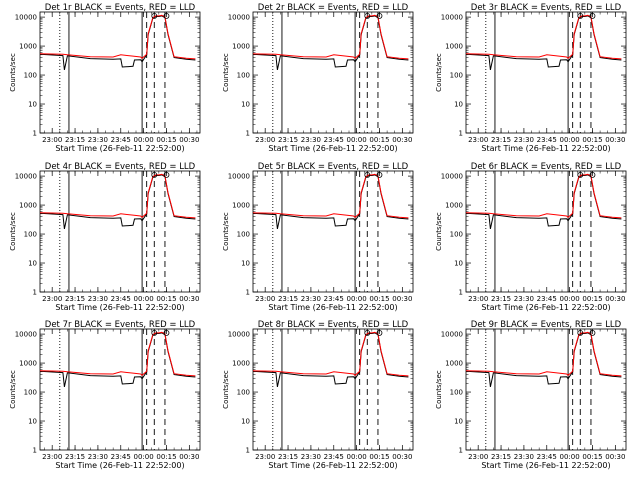 This screenshot has width=640, height=480. What do you see at coordinates (120, 167) in the screenshot?
I see `panel-title: Det 4r BLACK = Events, RED = LLD` at bounding box center [120, 167].